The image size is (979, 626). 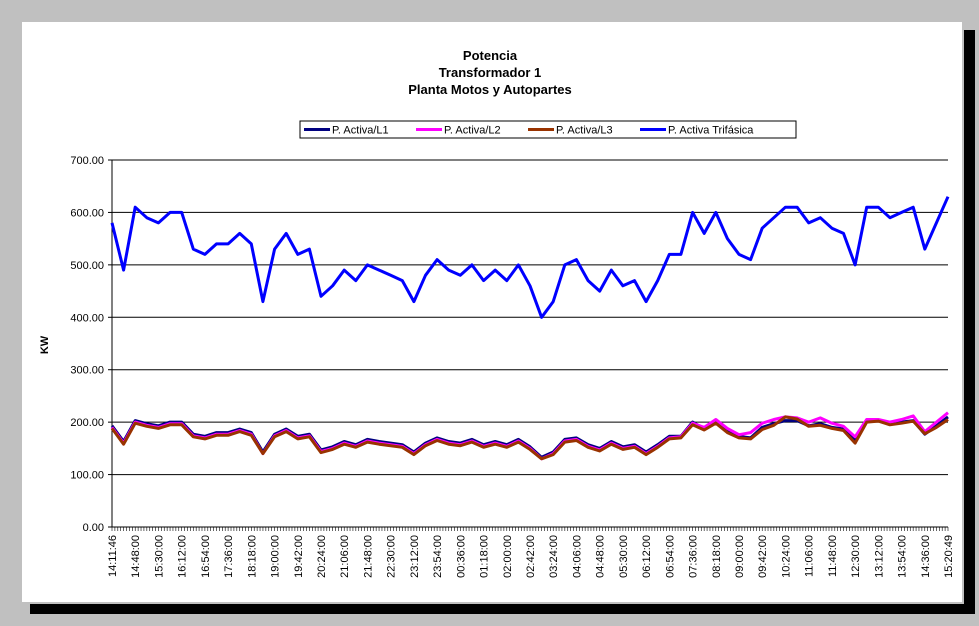 I want to click on y-tick-label: 500.00, so click(x=87, y=266).